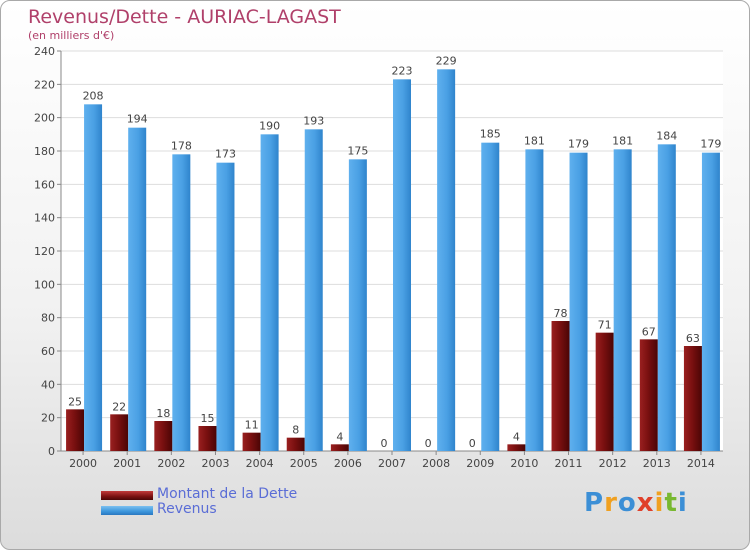  What do you see at coordinates (225, 154) in the screenshot?
I see `data-label-revenus: 173` at bounding box center [225, 154].